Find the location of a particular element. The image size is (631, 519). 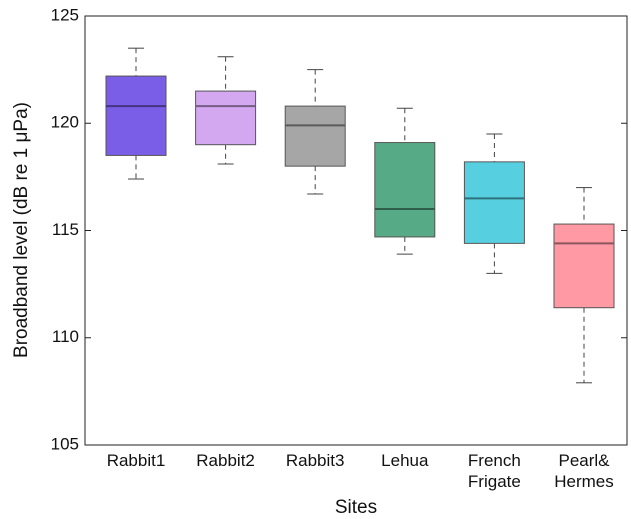

y-tick-label: 125 is located at coordinates (65, 14).